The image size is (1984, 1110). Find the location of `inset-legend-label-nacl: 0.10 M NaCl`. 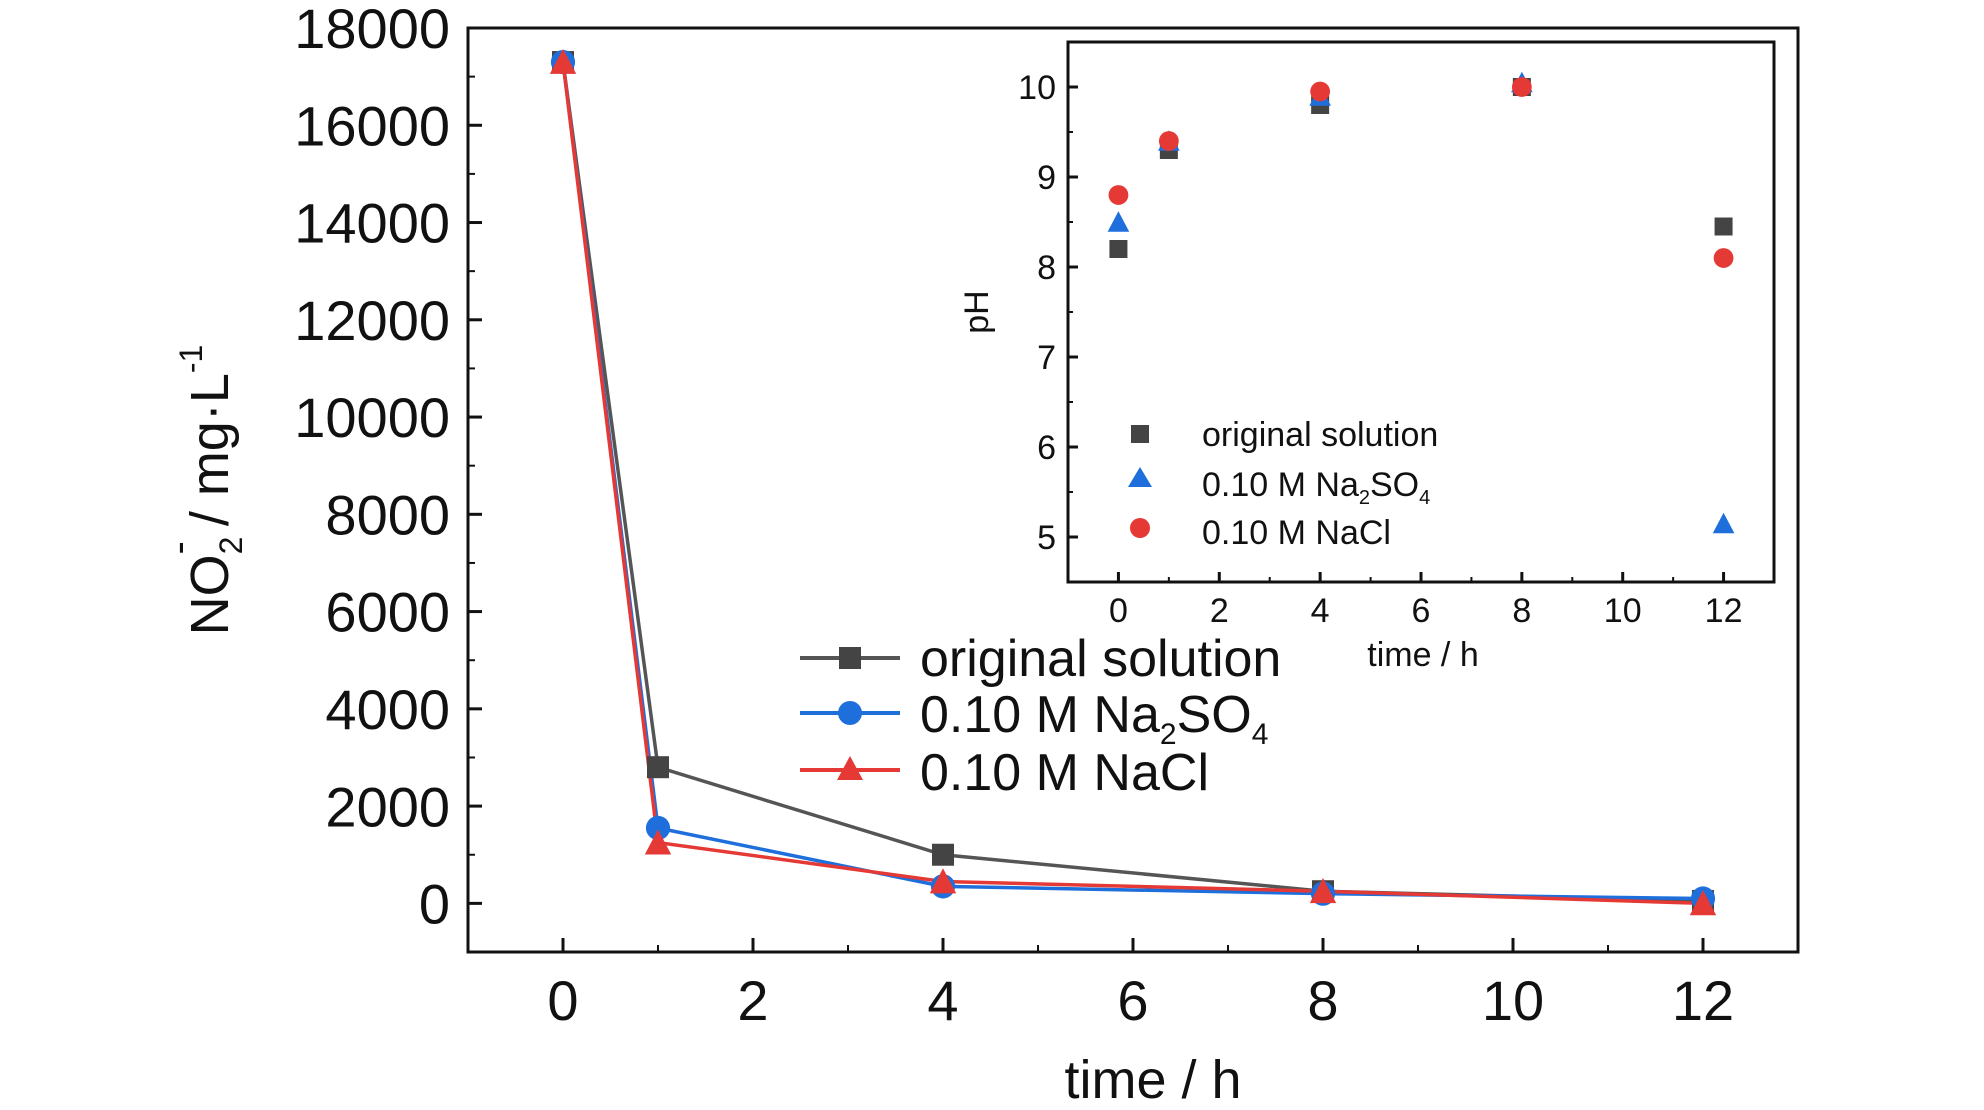

inset-legend-label-nacl: 0.10 M NaCl is located at coordinates (1296, 533).